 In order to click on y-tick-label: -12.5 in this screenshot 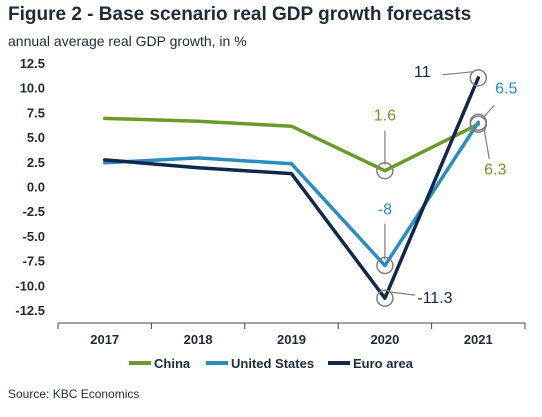, I will do `click(30, 310)`.